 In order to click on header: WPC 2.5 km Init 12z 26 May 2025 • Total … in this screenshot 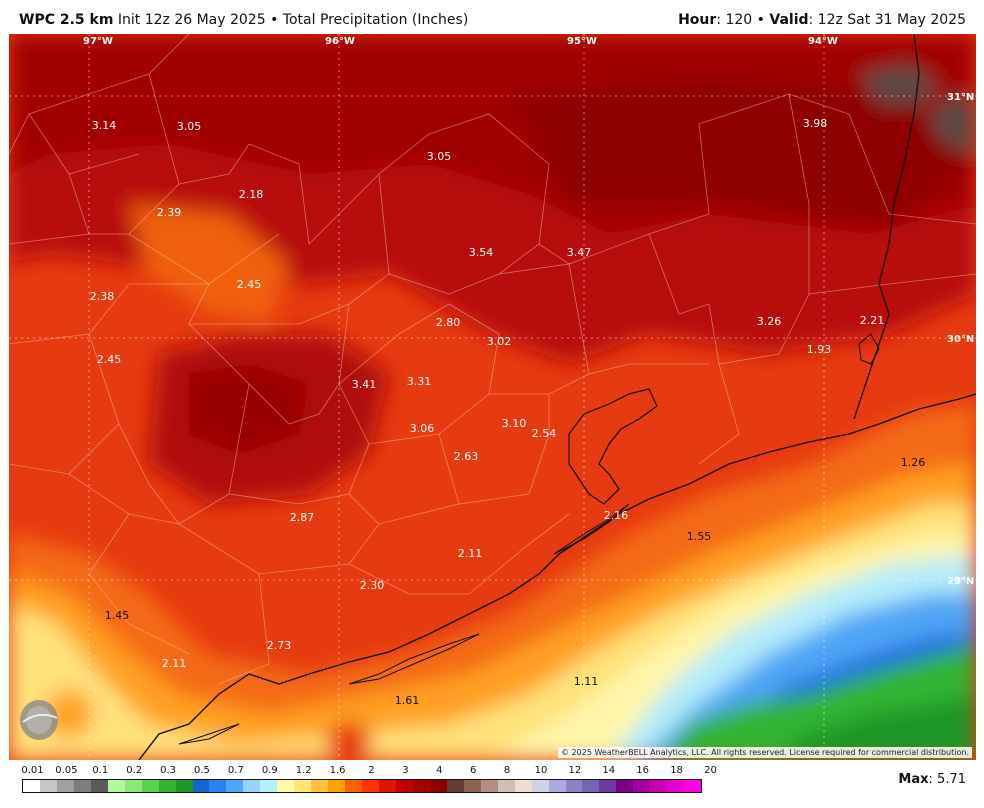, I will do `click(492, 17)`.